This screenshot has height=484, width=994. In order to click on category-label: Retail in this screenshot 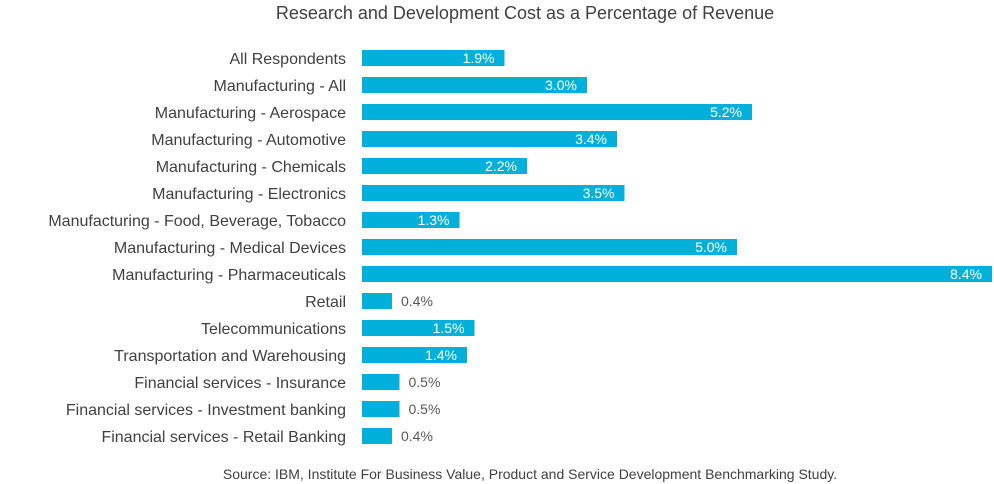, I will do `click(325, 302)`.